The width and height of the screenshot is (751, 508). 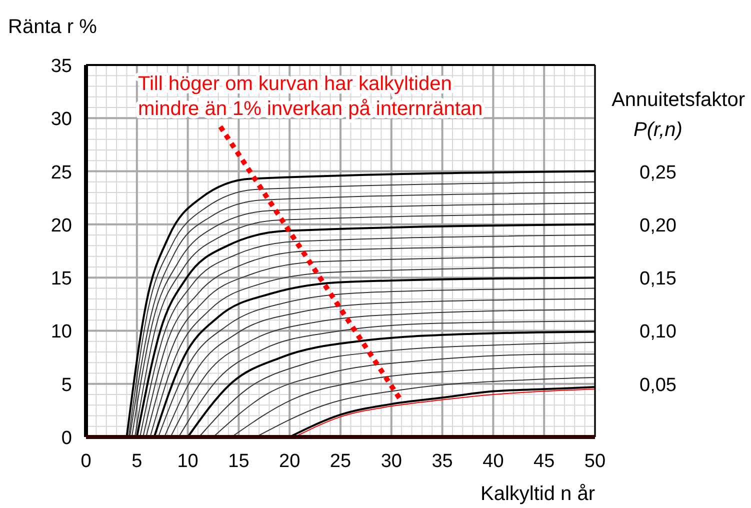 What do you see at coordinates (289, 461) in the screenshot?
I see `x-tick-label: 20` at bounding box center [289, 461].